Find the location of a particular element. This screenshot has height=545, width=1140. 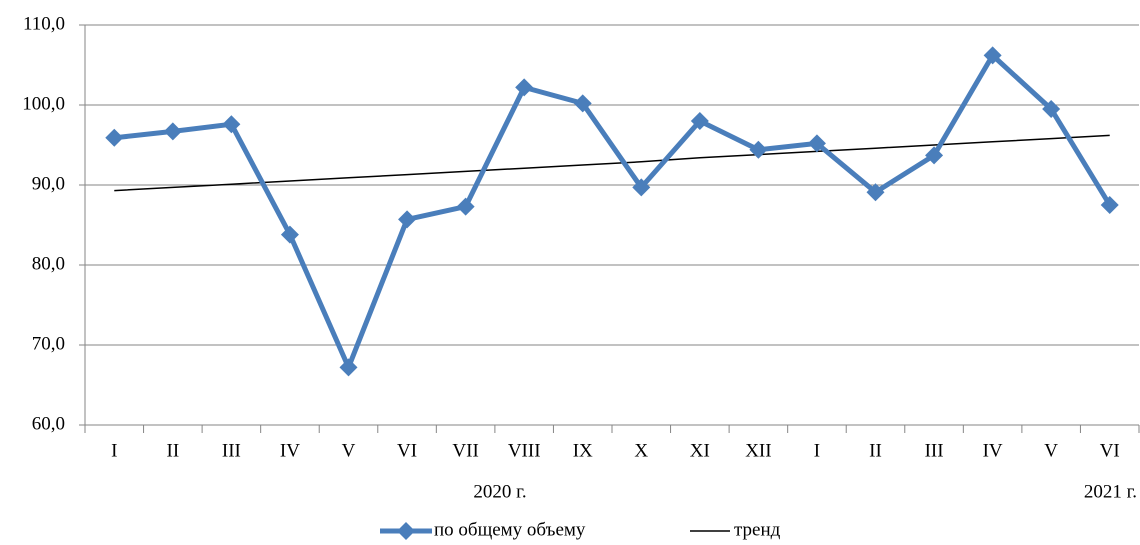

x-tick-label: XI is located at coordinates (700, 450).